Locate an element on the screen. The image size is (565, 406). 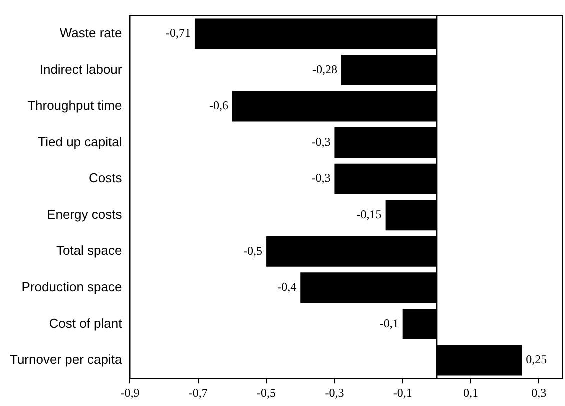
data-label: -0,5 is located at coordinates (253, 251).